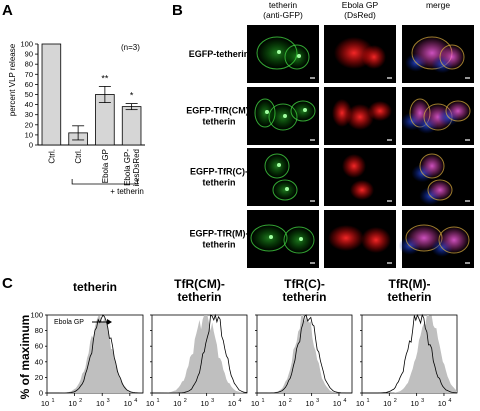  I want to click on category-label: Ebola GP, so click(105, 166).